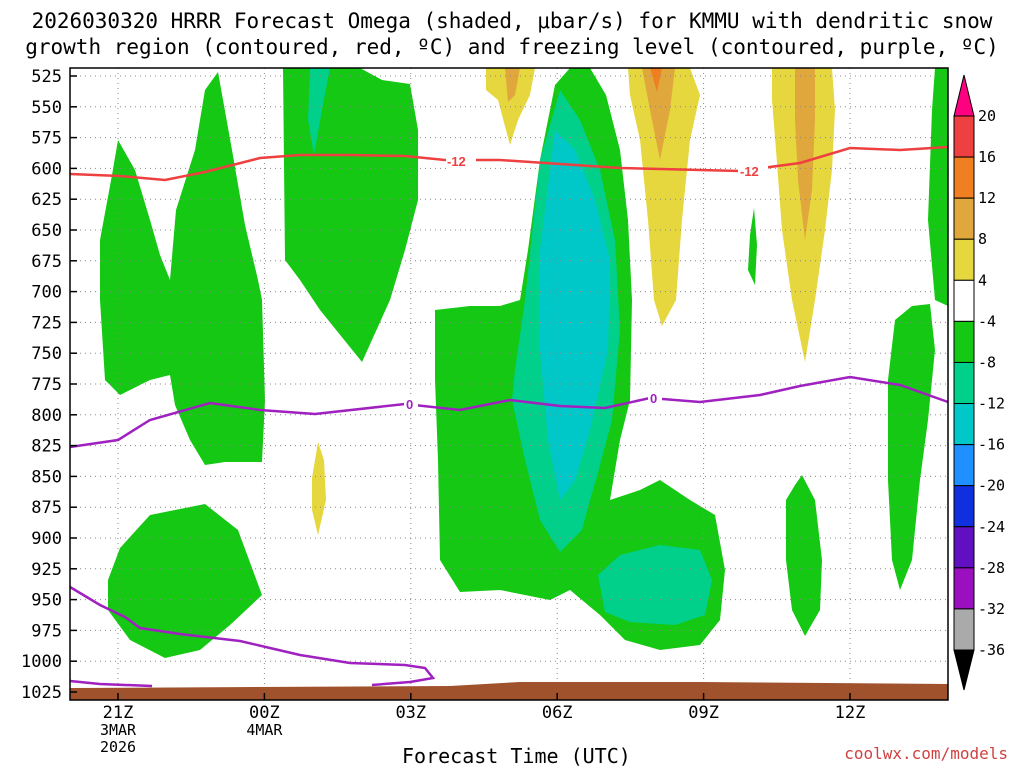  Describe the element at coordinates (46, 262) in the screenshot. I see `y-tick-label: 675` at that location.